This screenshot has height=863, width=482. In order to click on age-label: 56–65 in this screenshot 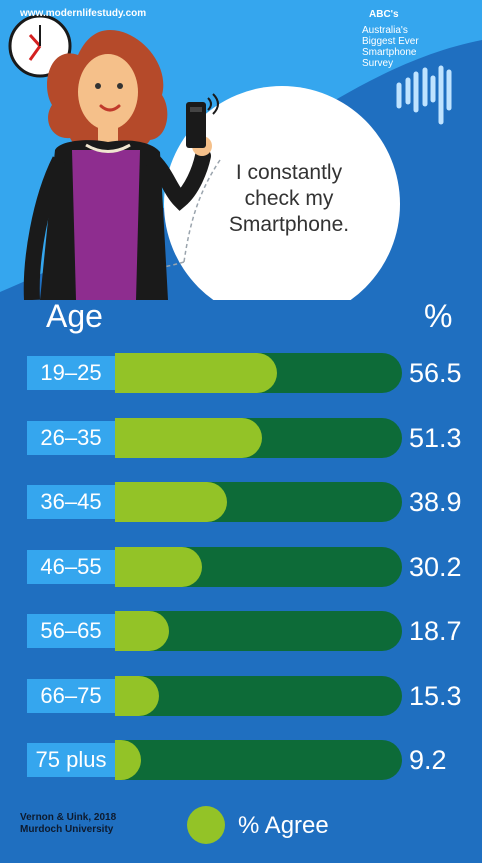, I will do `click(71, 631)`.